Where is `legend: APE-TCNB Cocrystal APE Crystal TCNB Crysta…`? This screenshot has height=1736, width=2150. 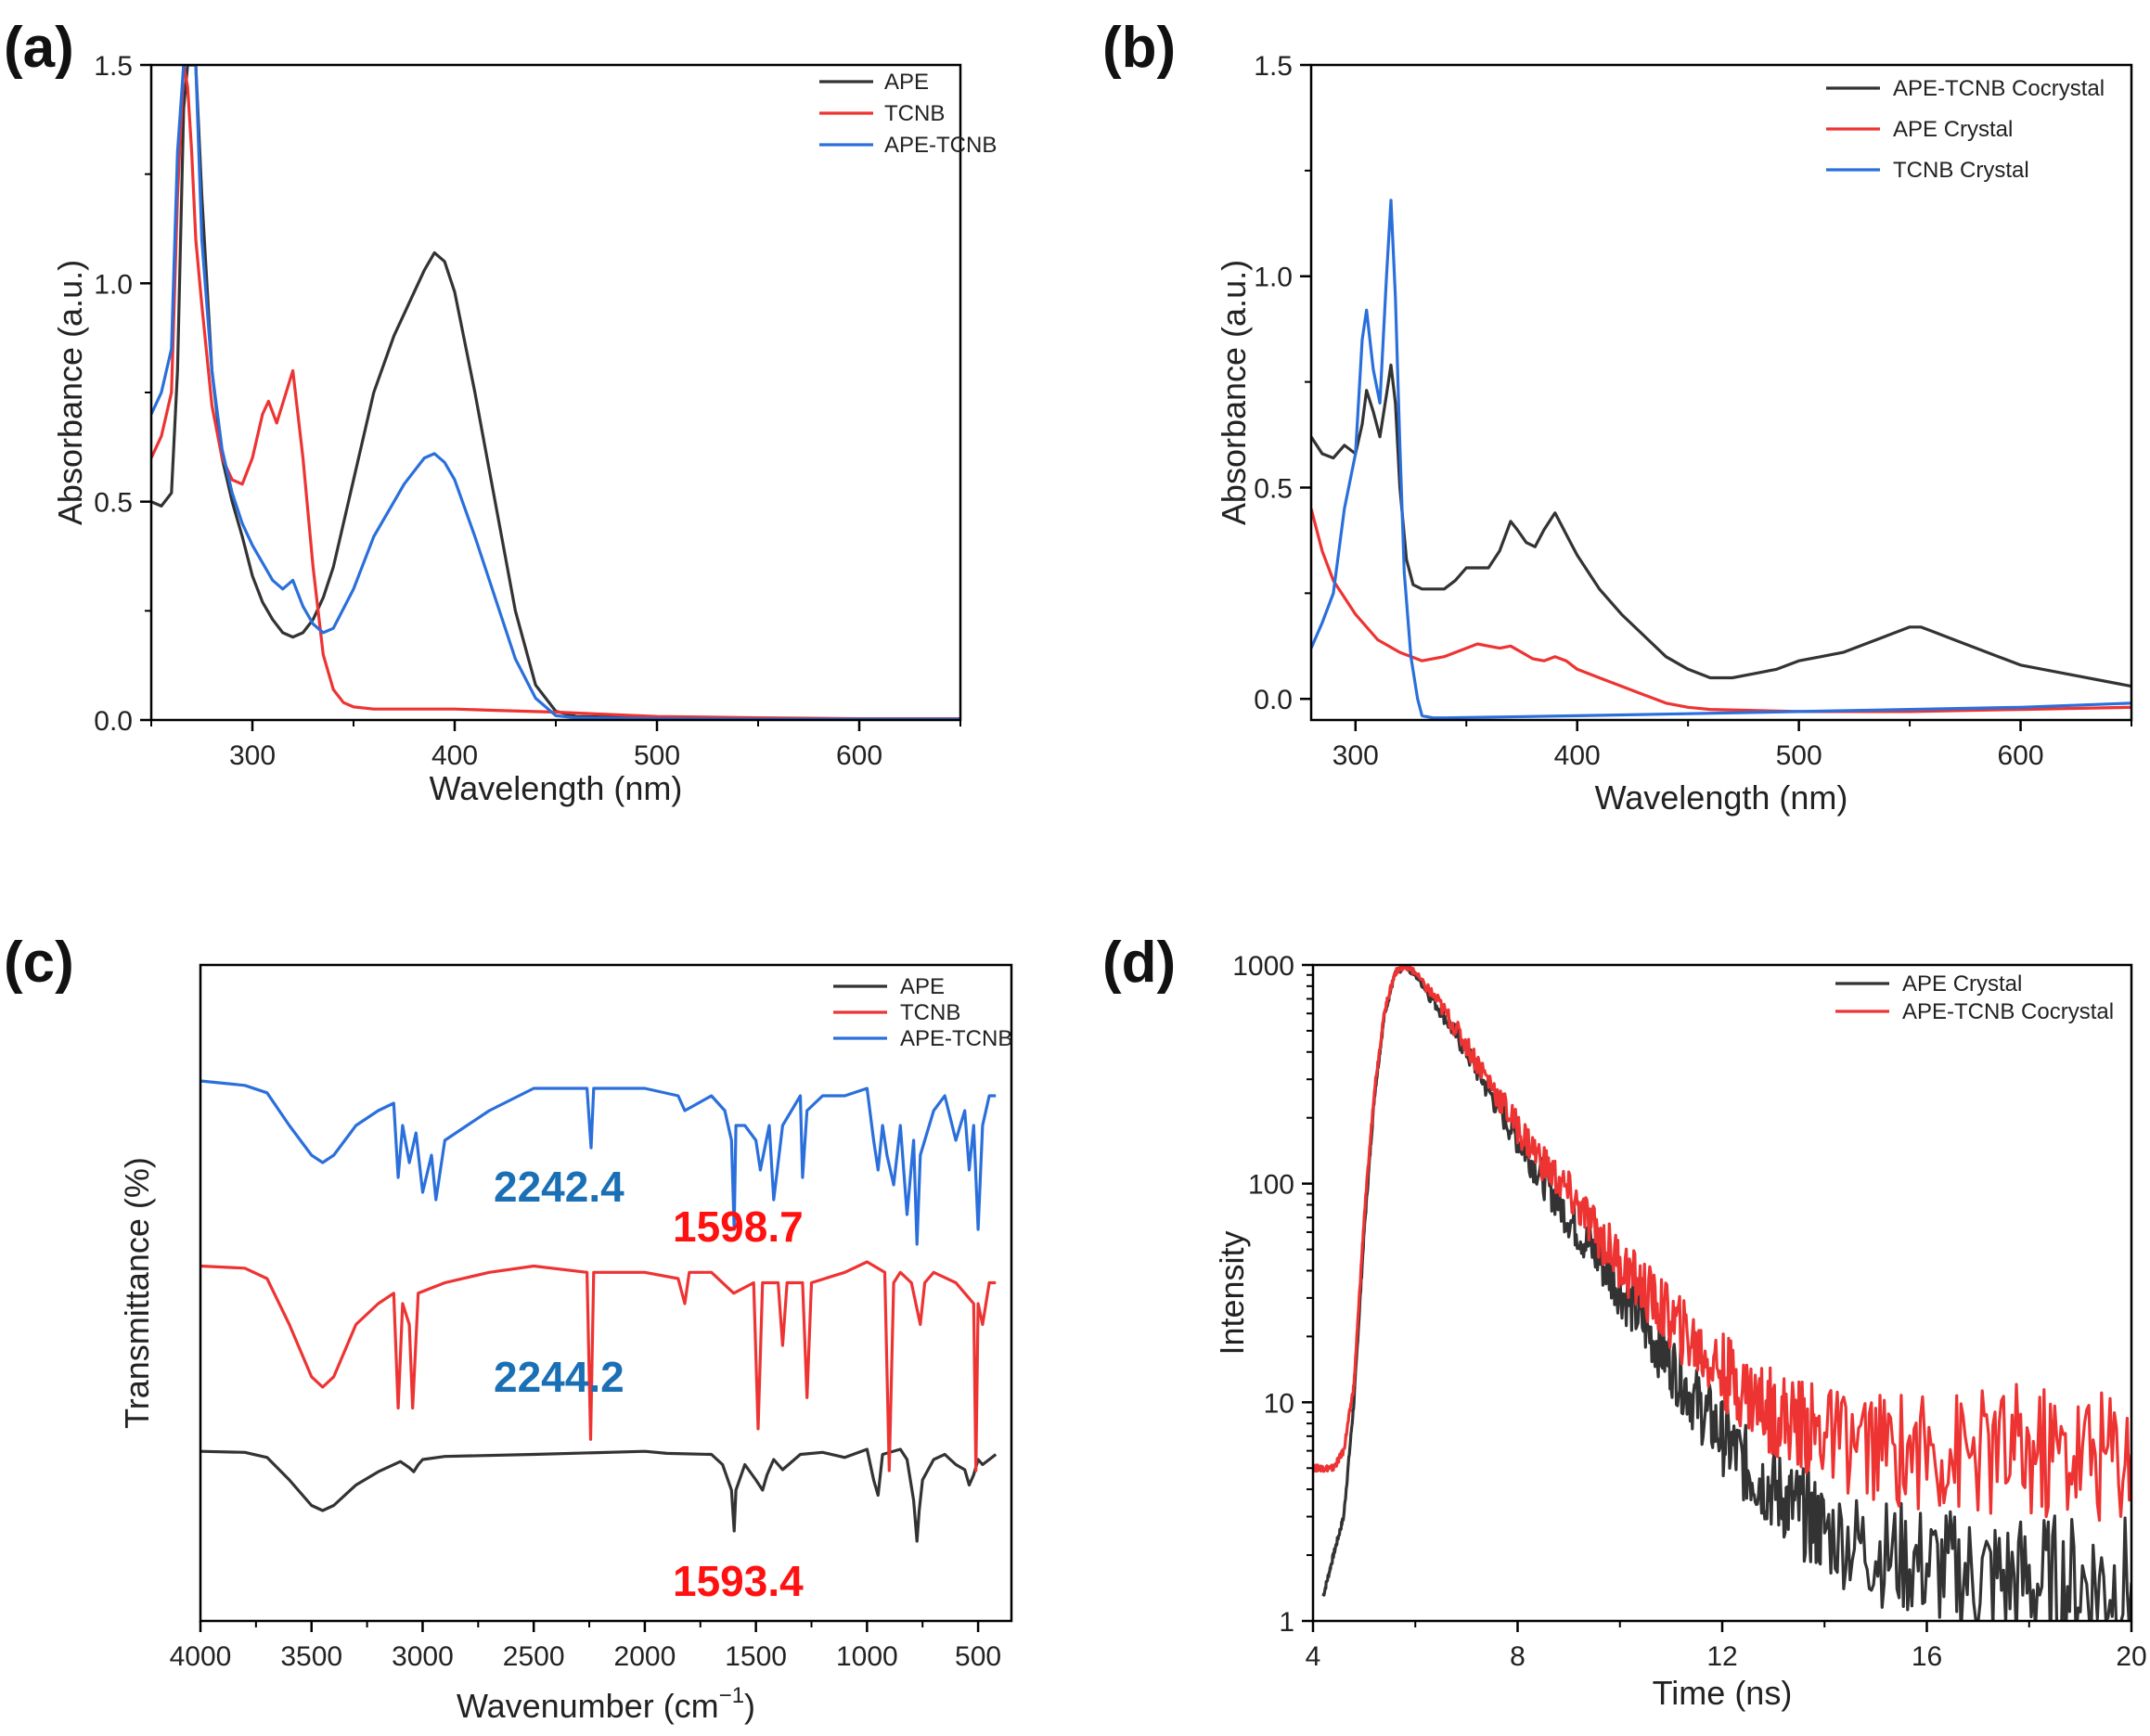 legend: APE-TCNB Cocrystal APE Crystal TCNB Crysta… is located at coordinates (1966, 129).